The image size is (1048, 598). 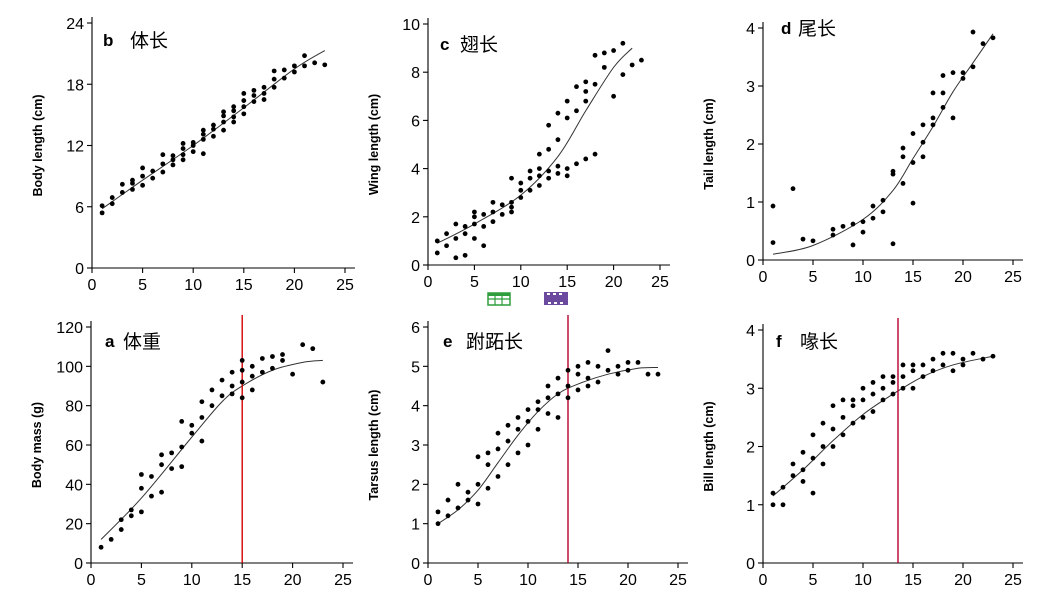 What do you see at coordinates (415, 218) in the screenshot?
I see `y-tick-label: 2` at bounding box center [415, 218].